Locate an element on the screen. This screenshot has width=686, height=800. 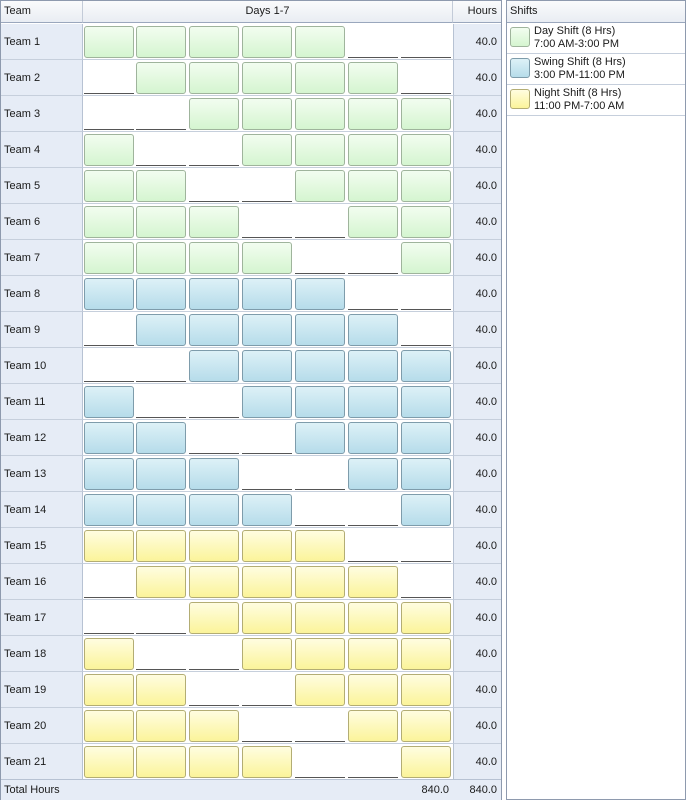
days-column-header: Days 1-7 is located at coordinates (268, 12).